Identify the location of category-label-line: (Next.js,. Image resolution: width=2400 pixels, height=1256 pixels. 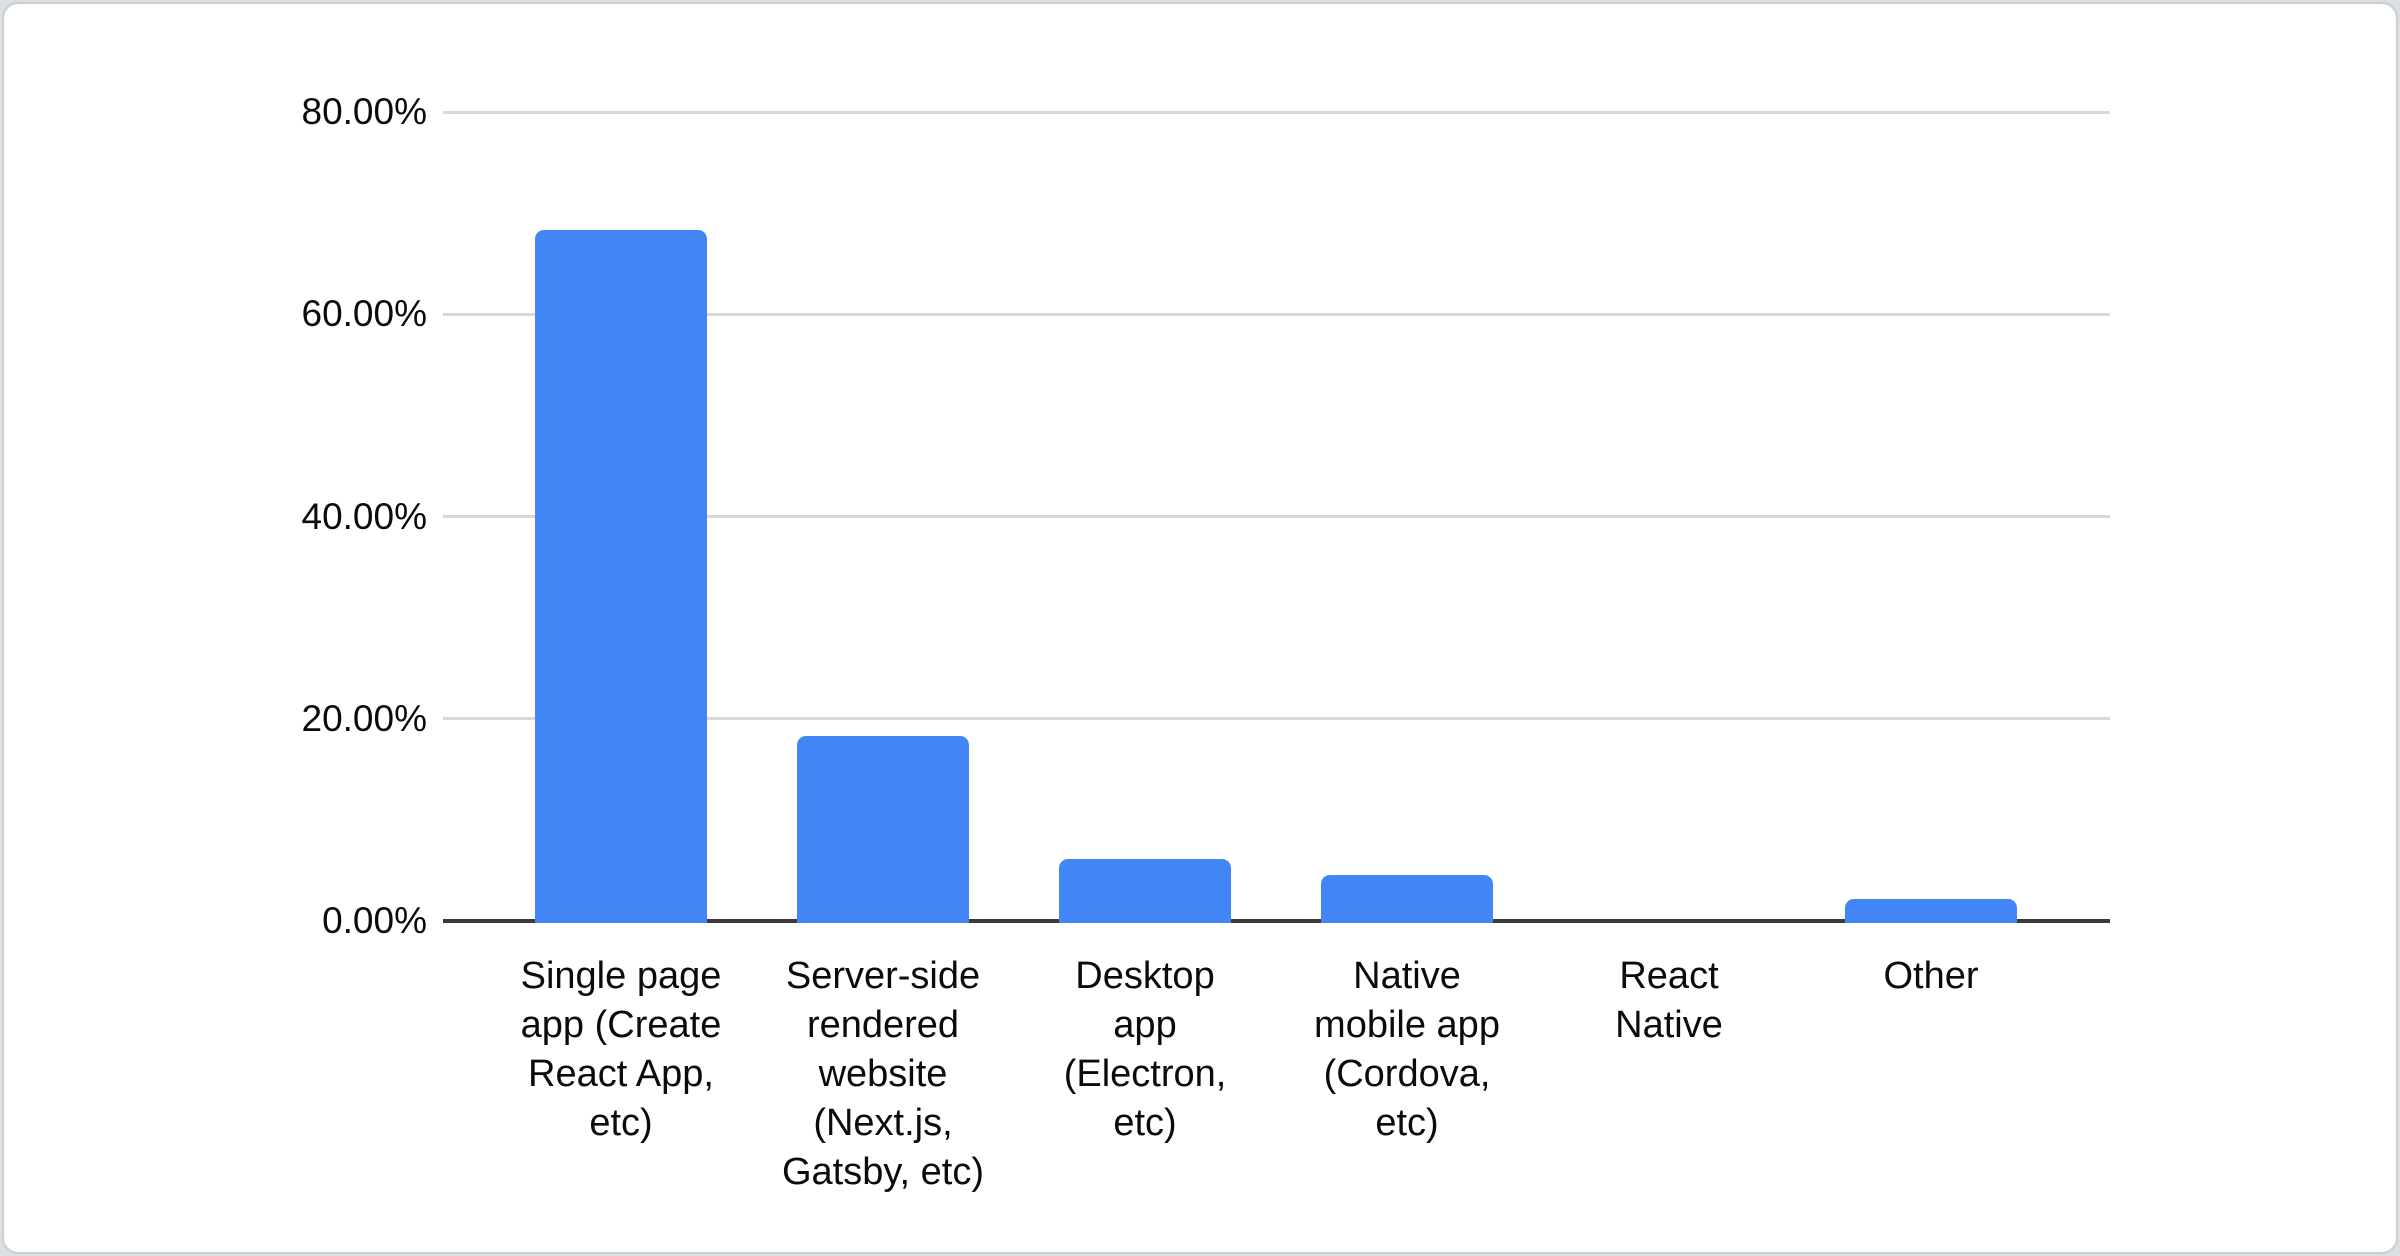
(883, 1123).